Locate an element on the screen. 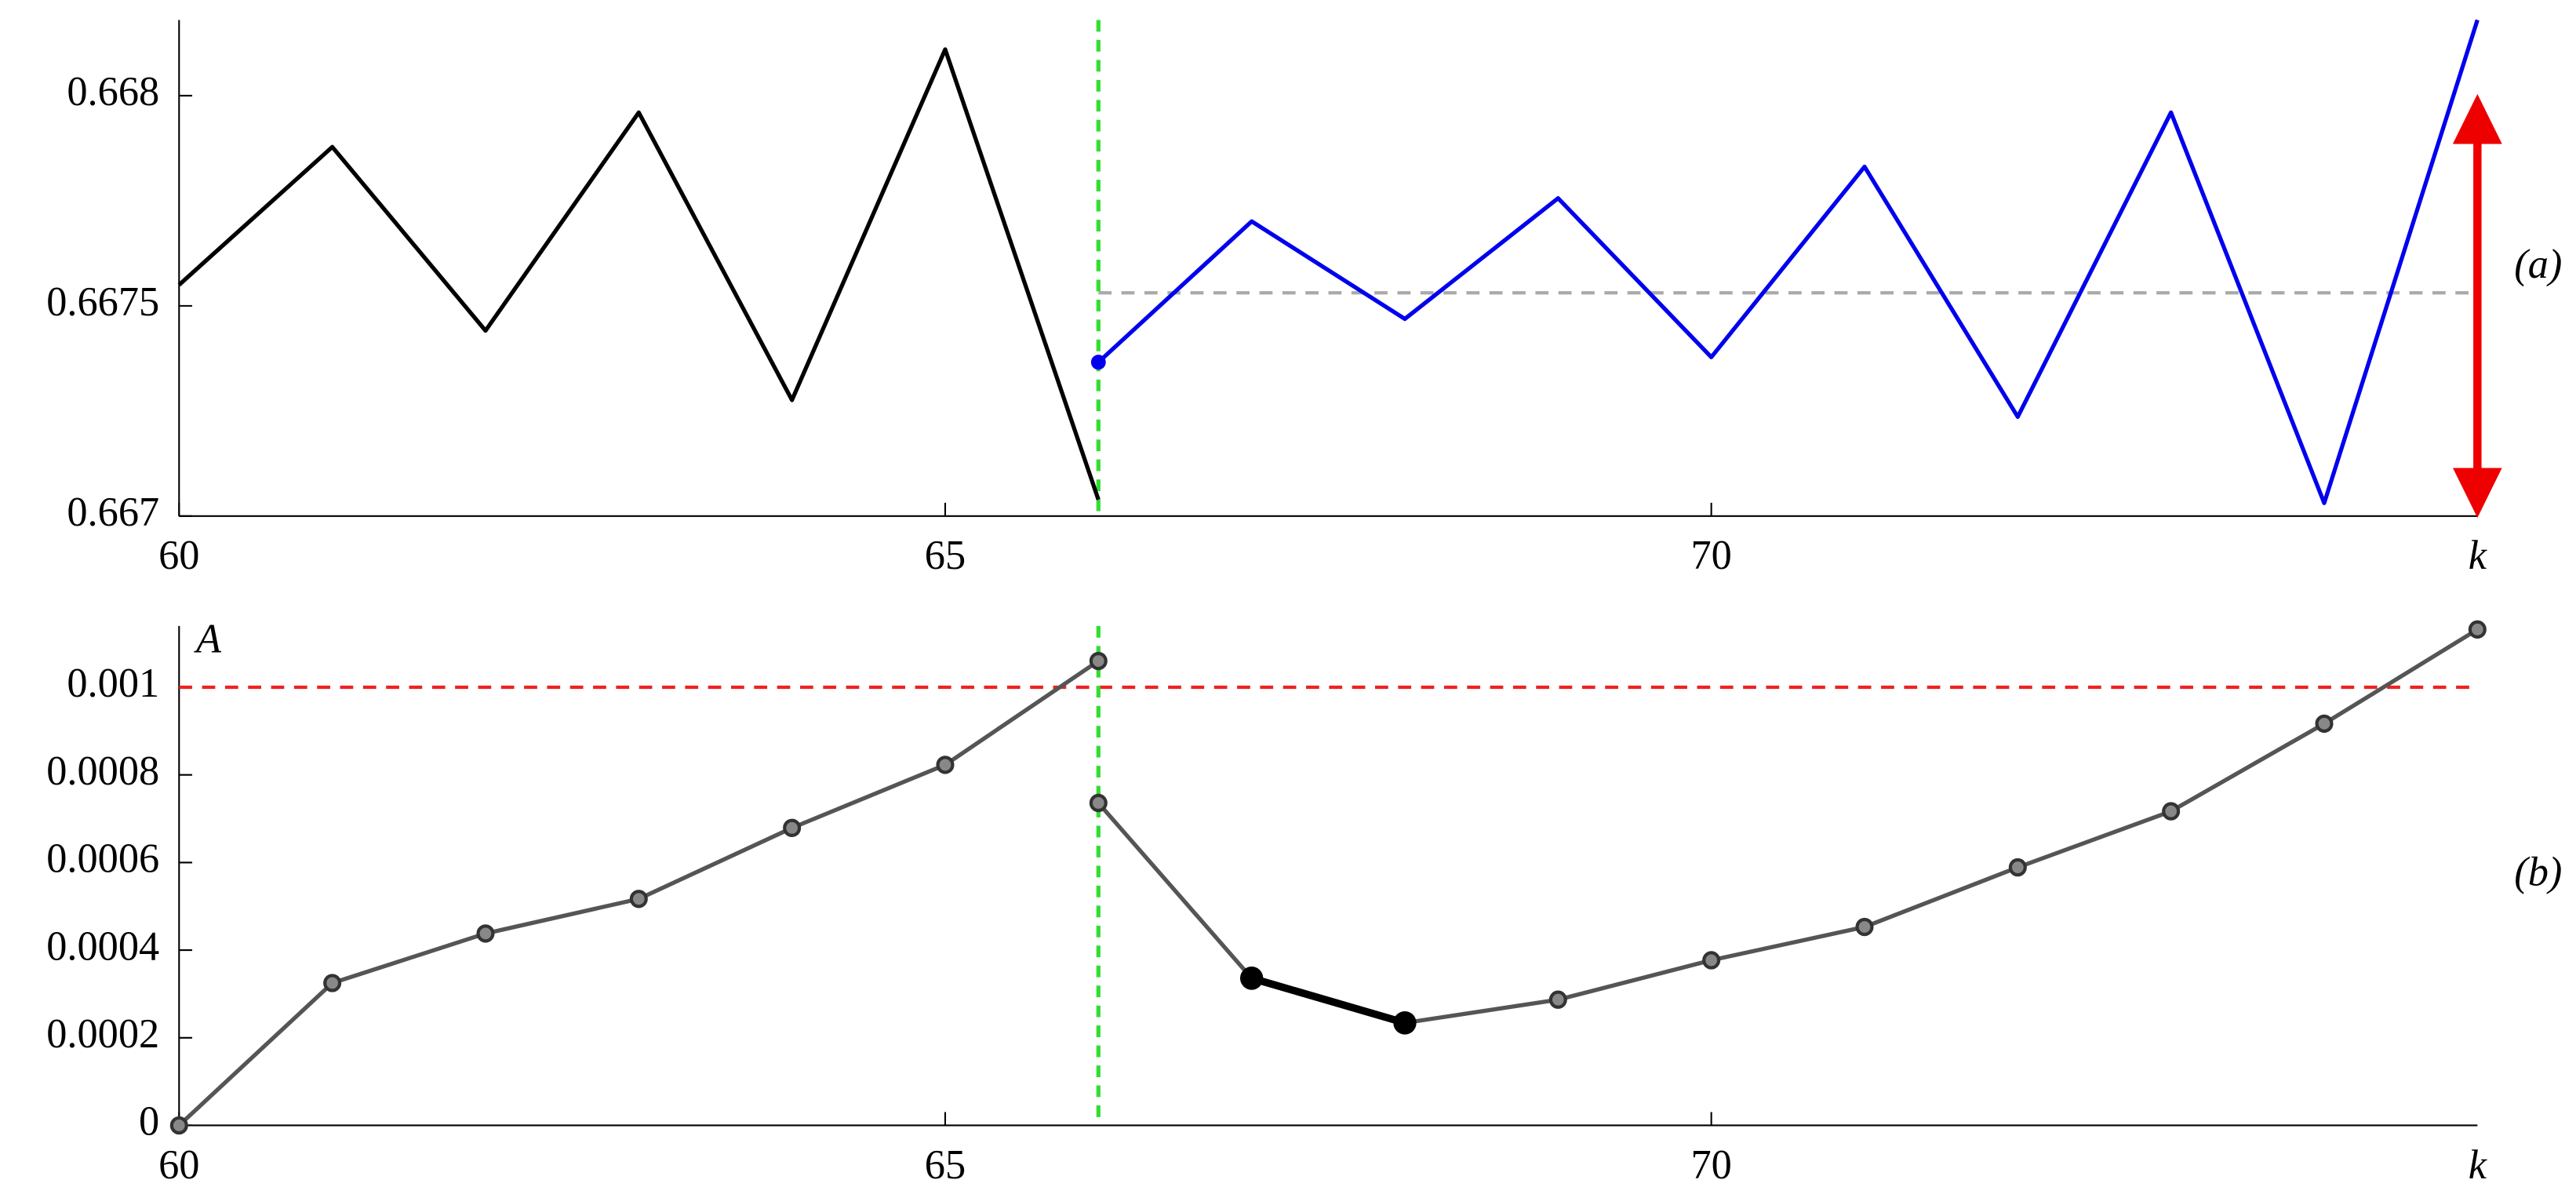 This screenshot has height=1187, width=2576. y-tick-label: 0.6675 is located at coordinates (102, 302).